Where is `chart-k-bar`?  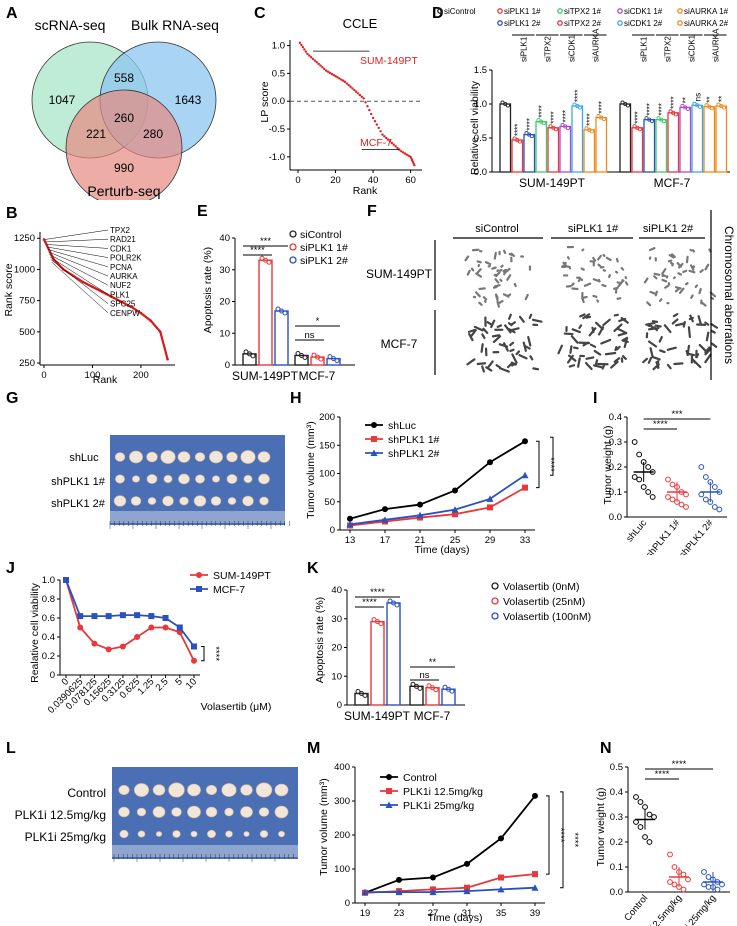 chart-k-bar is located at coordinates (361, 699).